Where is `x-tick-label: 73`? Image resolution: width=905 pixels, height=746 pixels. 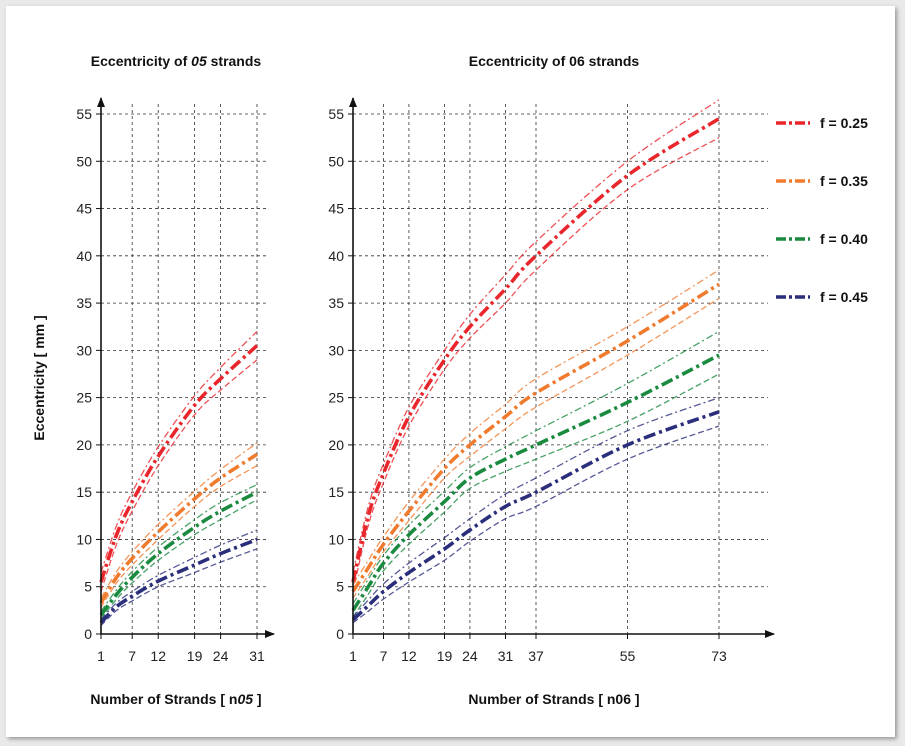
x-tick-label: 73 is located at coordinates (719, 656).